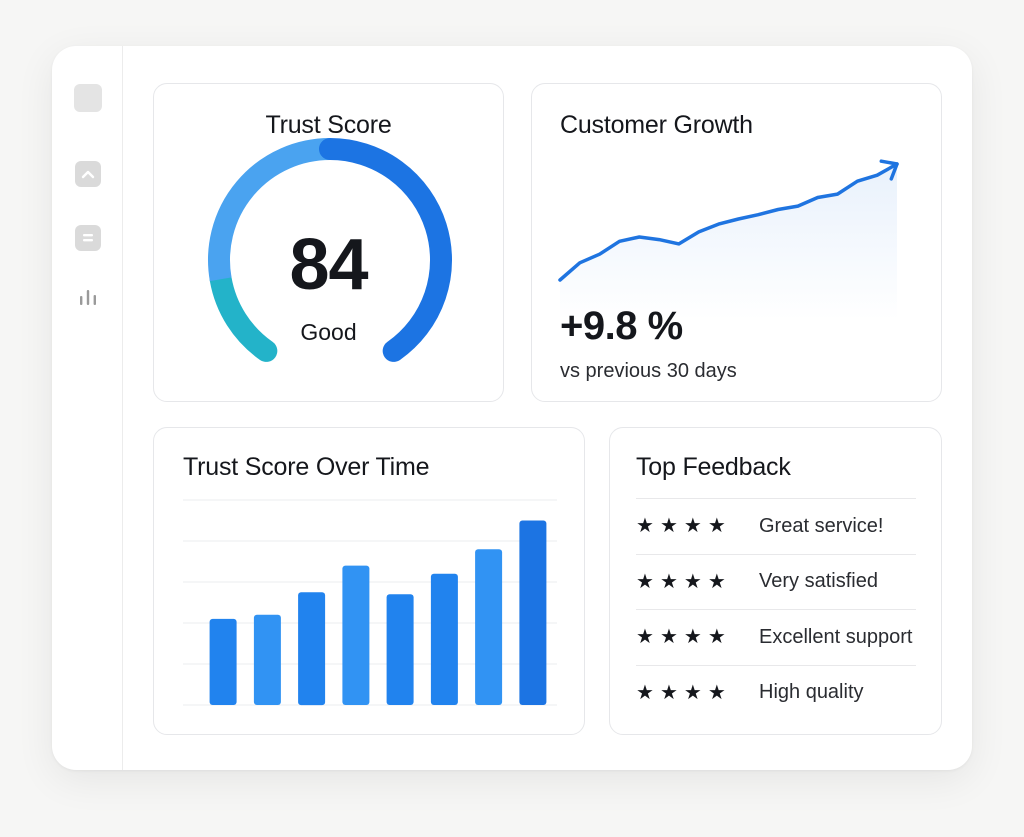 The height and width of the screenshot is (837, 1024). I want to click on document-icon, so click(88, 238).